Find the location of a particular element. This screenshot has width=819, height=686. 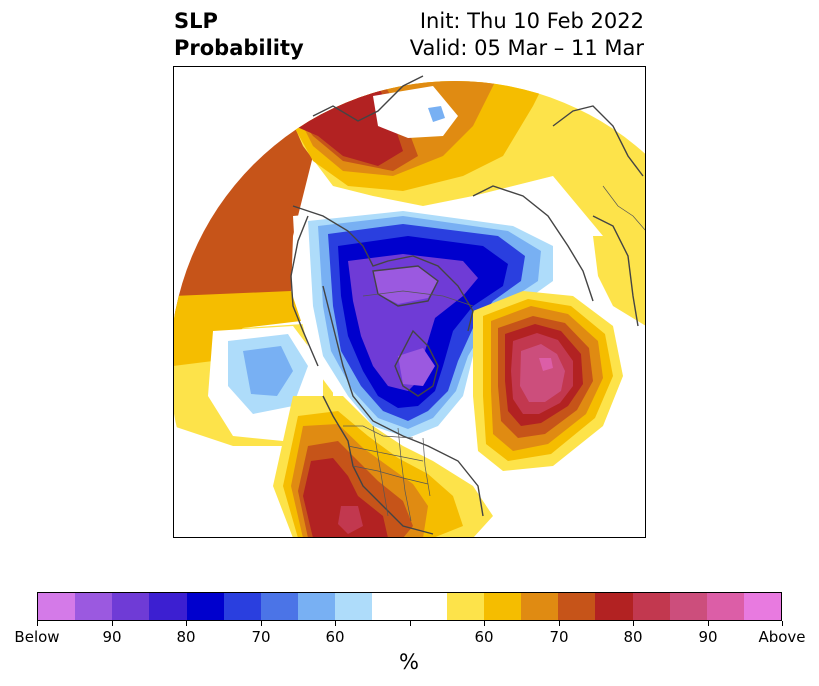

europe-yellow is located at coordinates (619, 281).